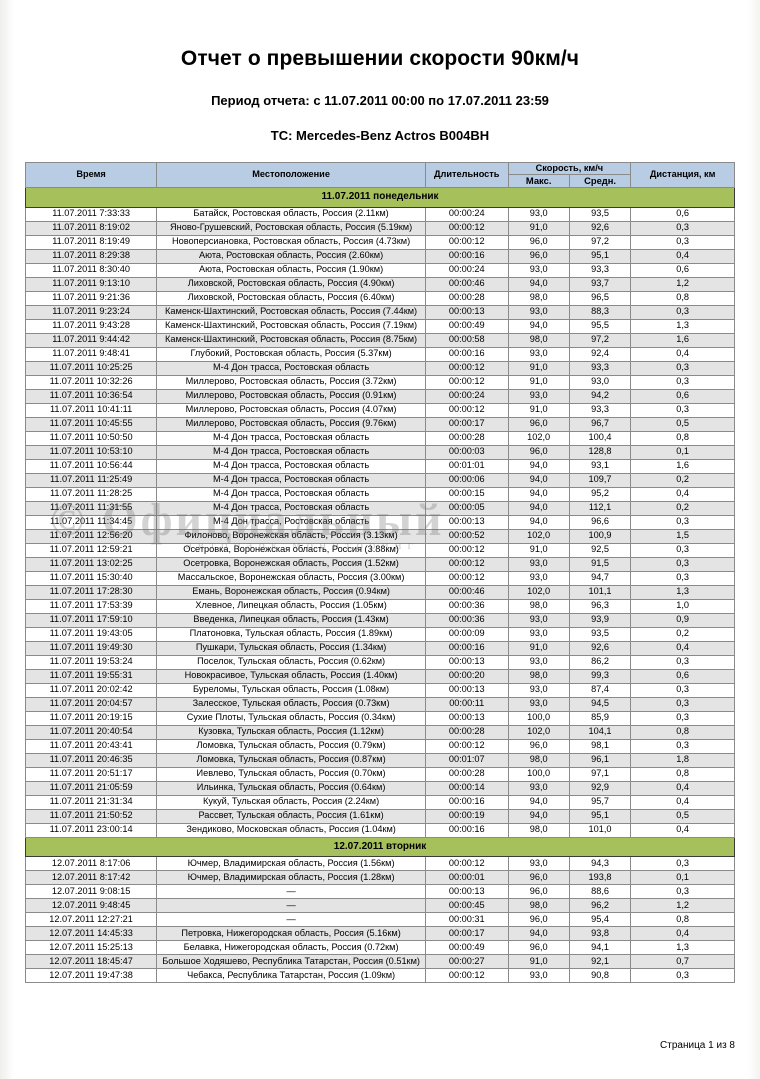 Image resolution: width=760 pixels, height=1079 pixels. I want to click on cell-duration: 00:00:31, so click(466, 920).